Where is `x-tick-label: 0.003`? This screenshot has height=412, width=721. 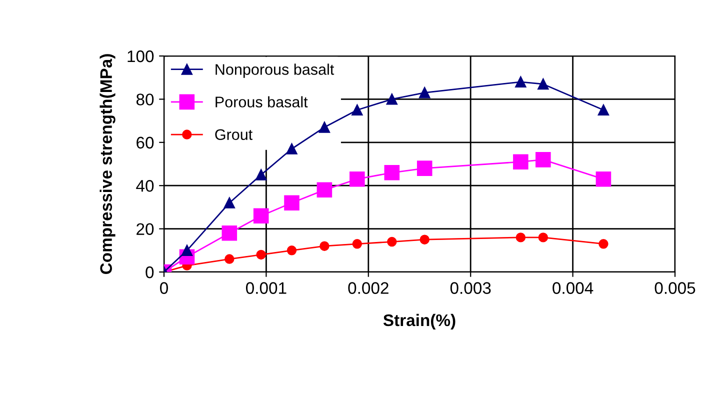
x-tick-label: 0.003 is located at coordinates (470, 288).